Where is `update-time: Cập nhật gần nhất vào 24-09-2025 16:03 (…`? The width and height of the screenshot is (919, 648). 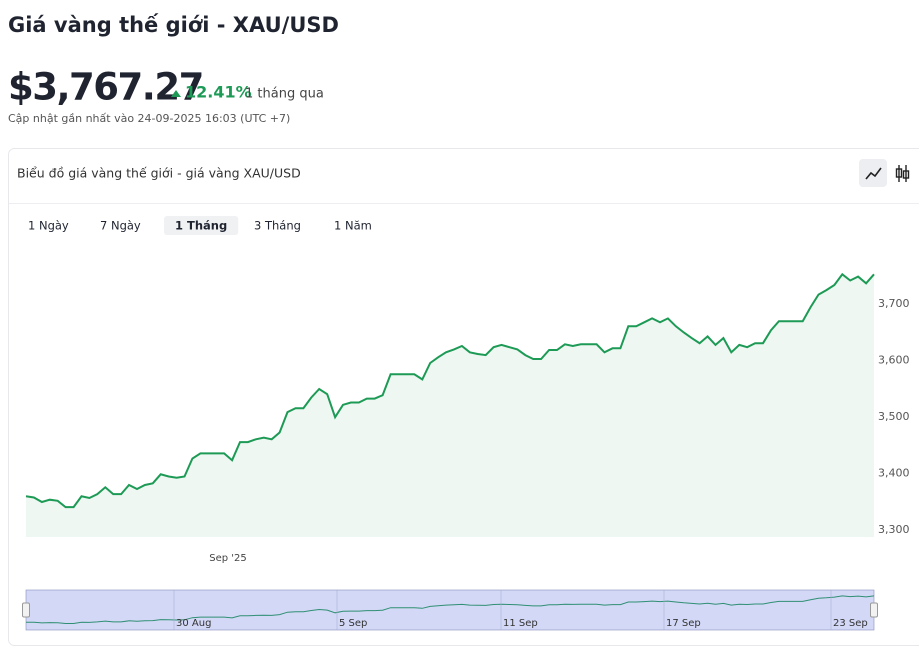
update-time: Cập nhật gần nhất vào 24-09-2025 16:03 (… is located at coordinates (149, 118).